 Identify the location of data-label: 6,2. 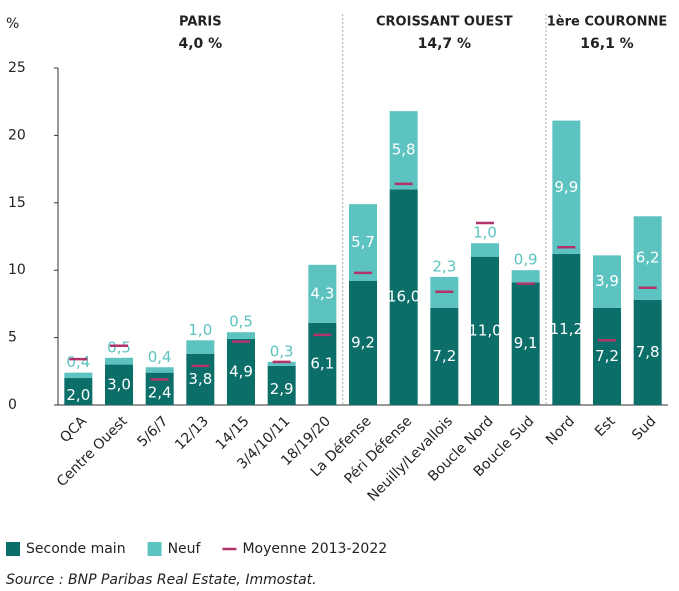
(648, 258).